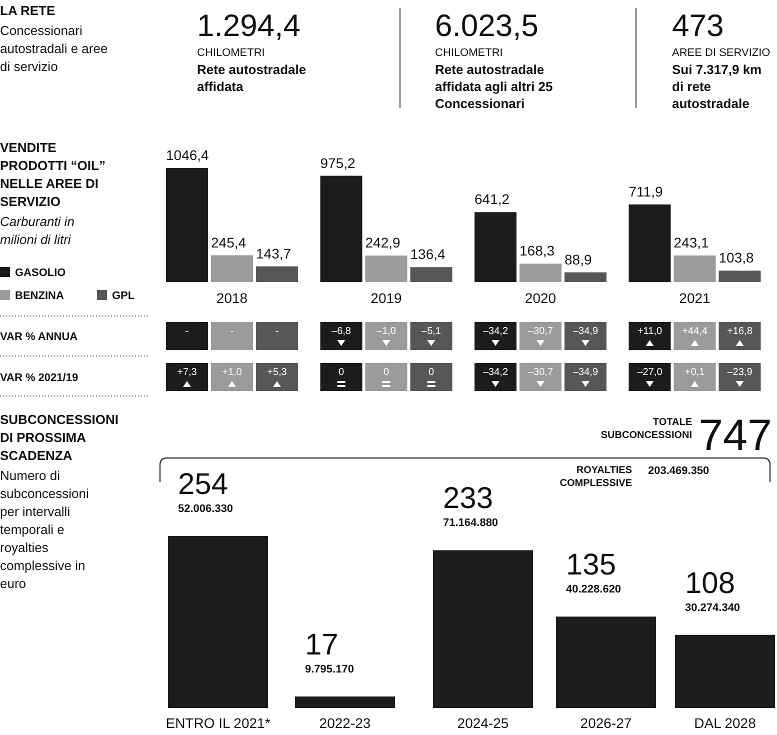 The width and height of the screenshot is (777, 735). Describe the element at coordinates (578, 259) in the screenshot. I see `data-label: 88,9` at that location.